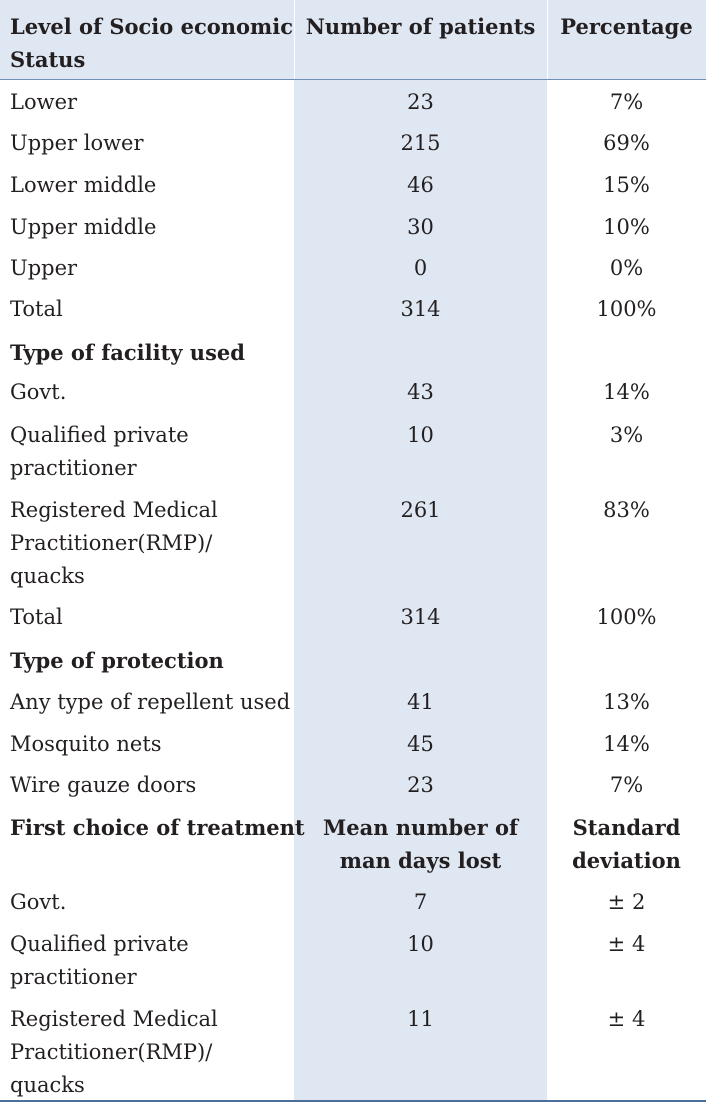  Describe the element at coordinates (420, 944) in the screenshot. I see `row-mean: 10` at that location.